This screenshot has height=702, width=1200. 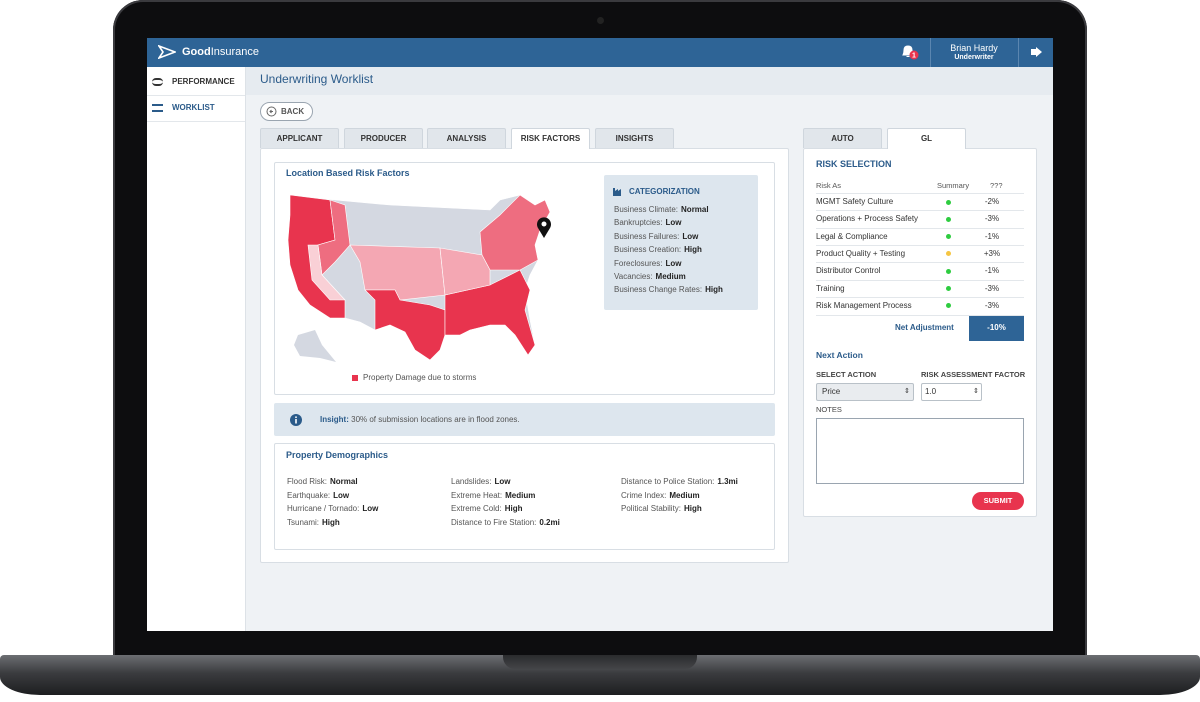 I want to click on demographic-item: Extreme Cold: High, so click(x=486, y=509).